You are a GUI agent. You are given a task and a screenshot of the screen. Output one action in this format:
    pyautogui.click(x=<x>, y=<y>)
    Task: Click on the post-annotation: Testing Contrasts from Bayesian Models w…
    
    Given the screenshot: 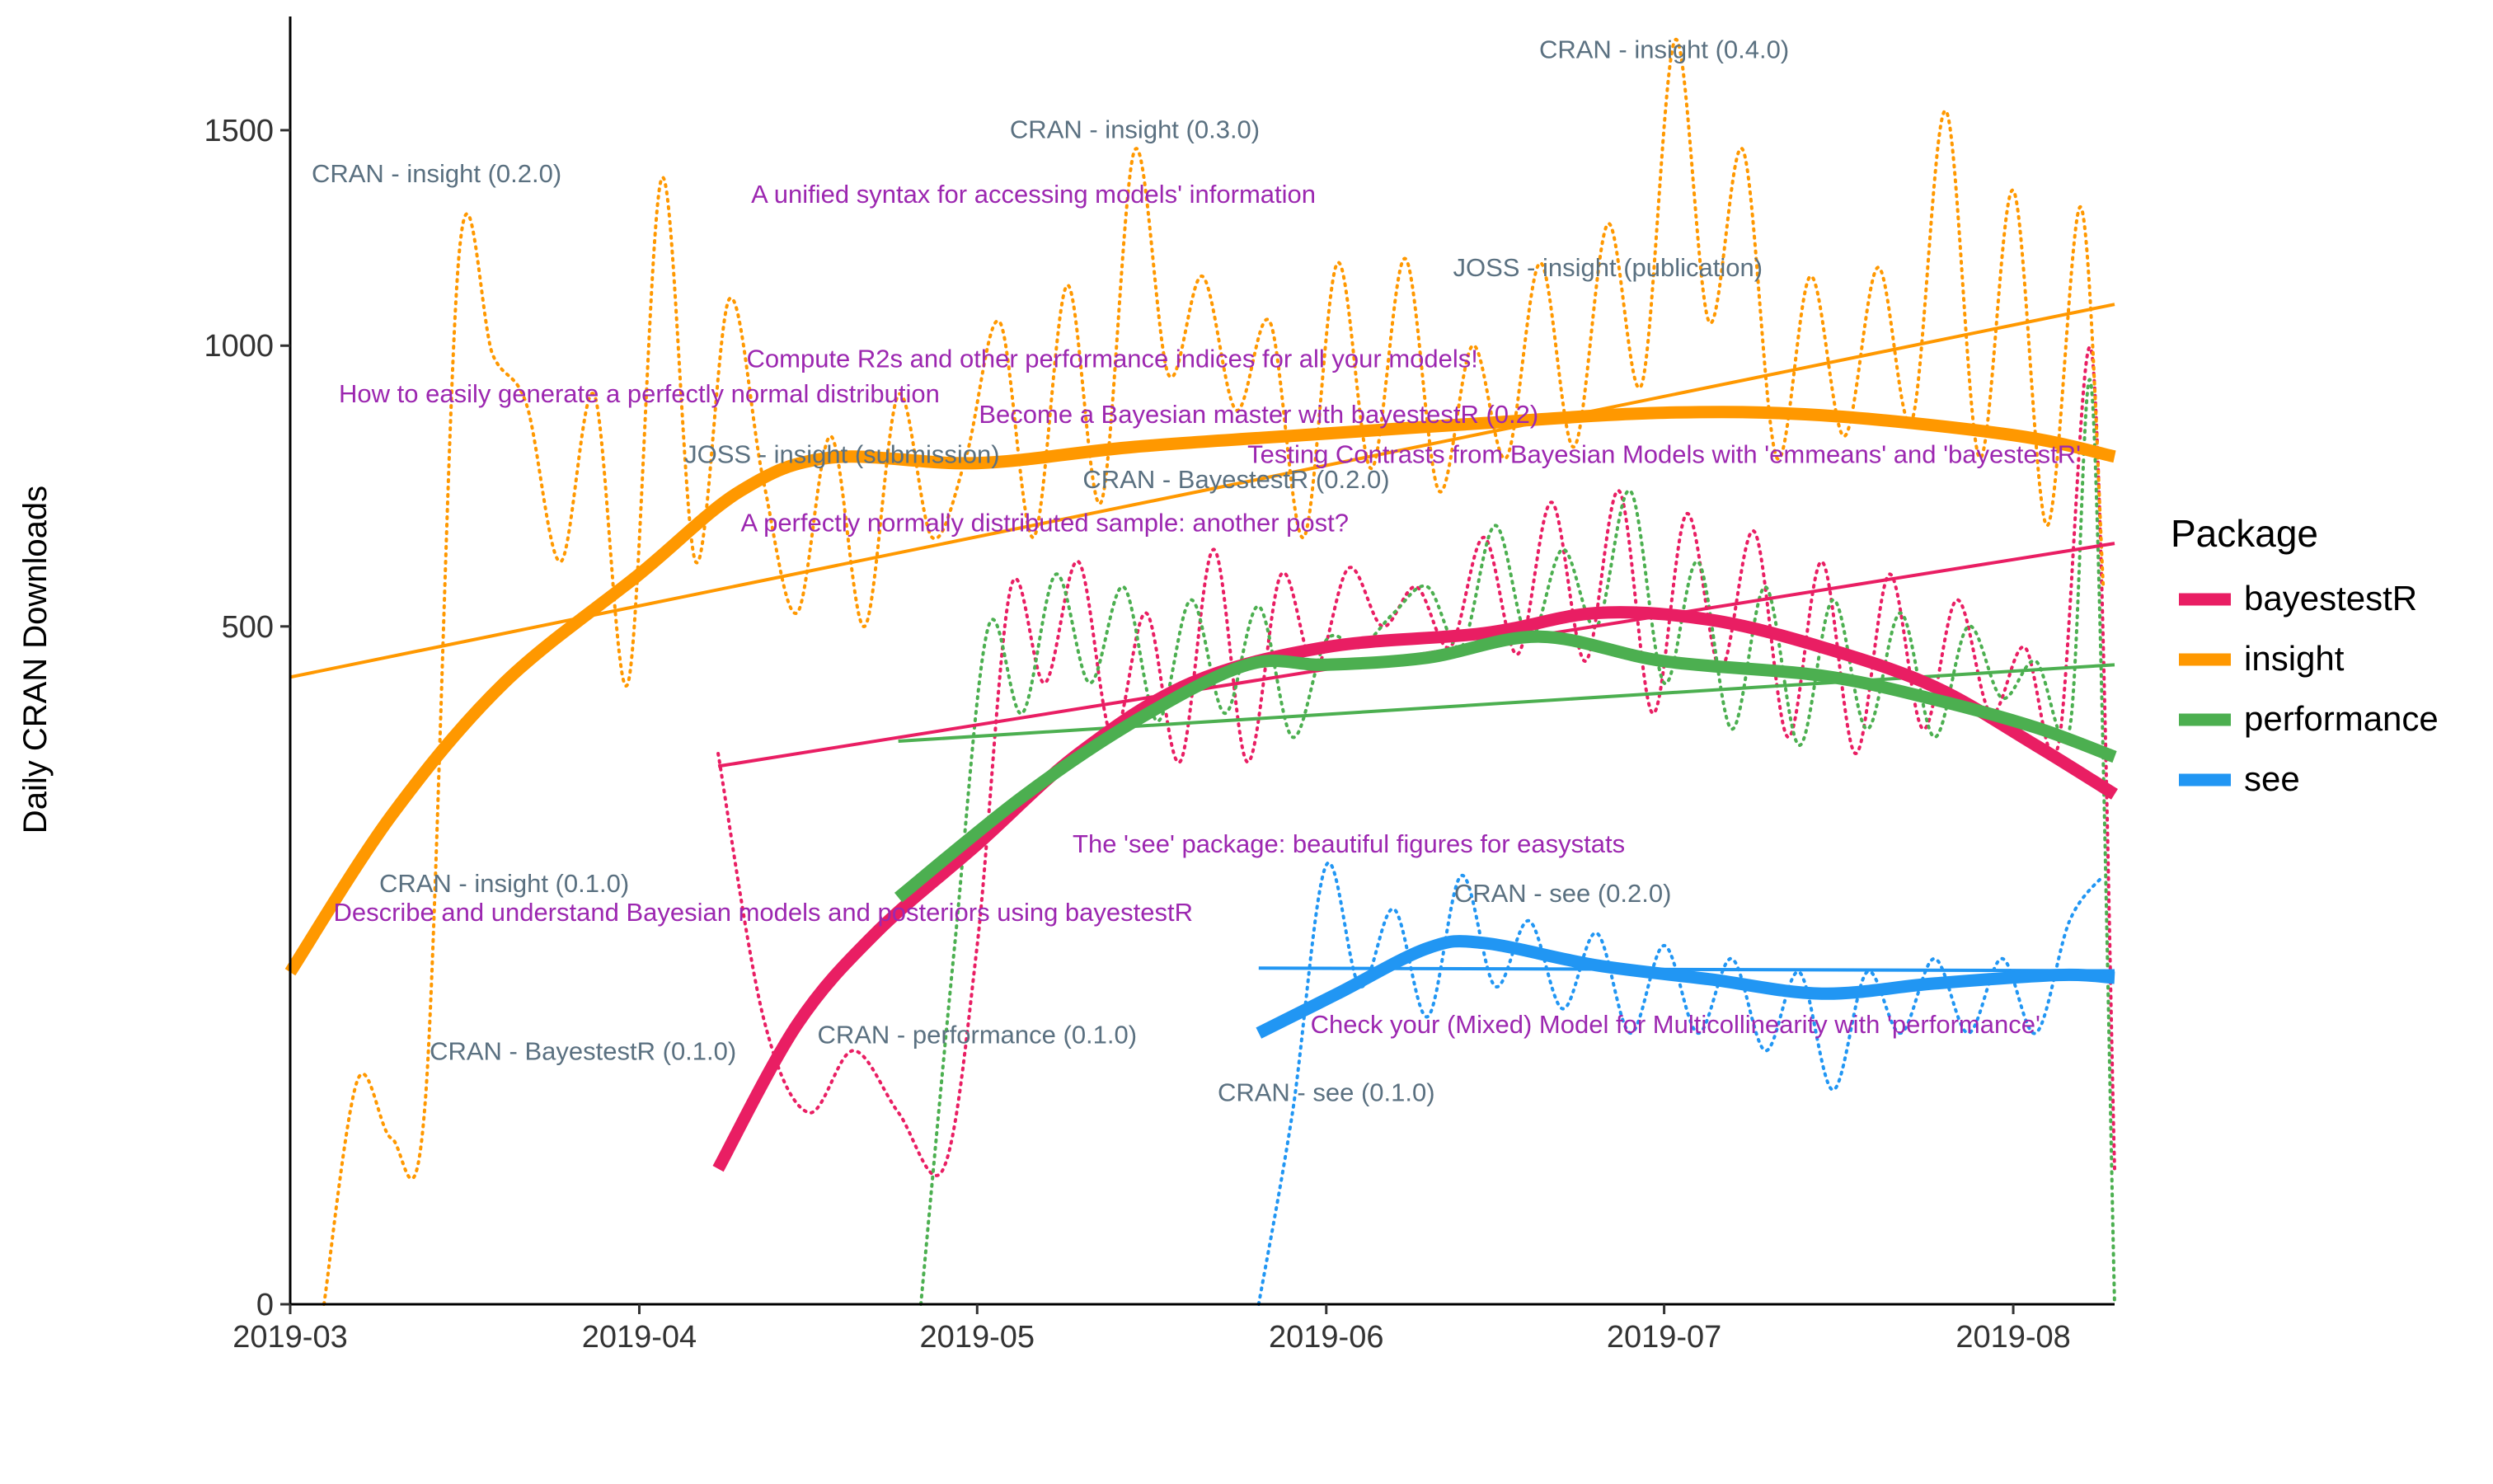 What is the action you would take?
    pyautogui.click(x=1664, y=454)
    